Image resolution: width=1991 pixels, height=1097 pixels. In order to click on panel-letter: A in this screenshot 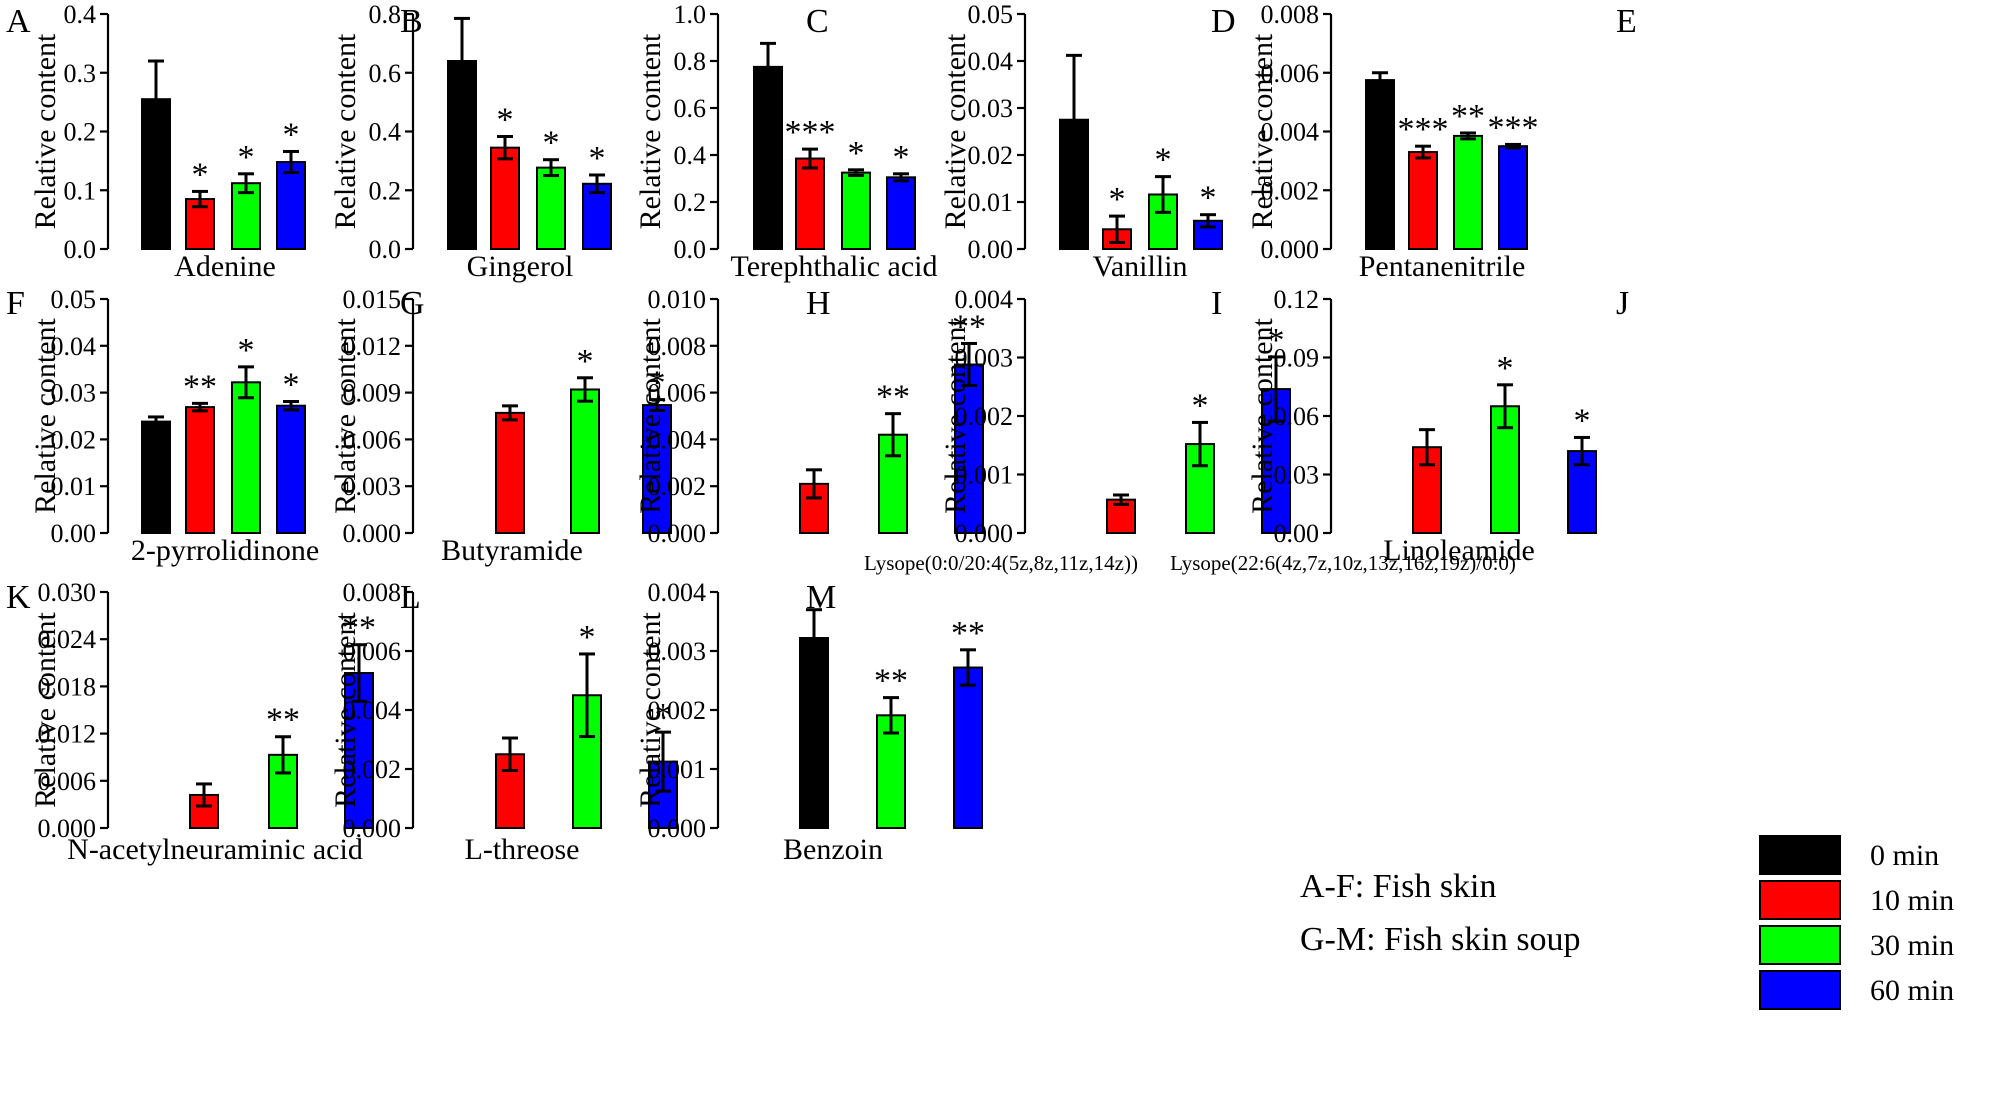, I will do `click(18, 21)`.